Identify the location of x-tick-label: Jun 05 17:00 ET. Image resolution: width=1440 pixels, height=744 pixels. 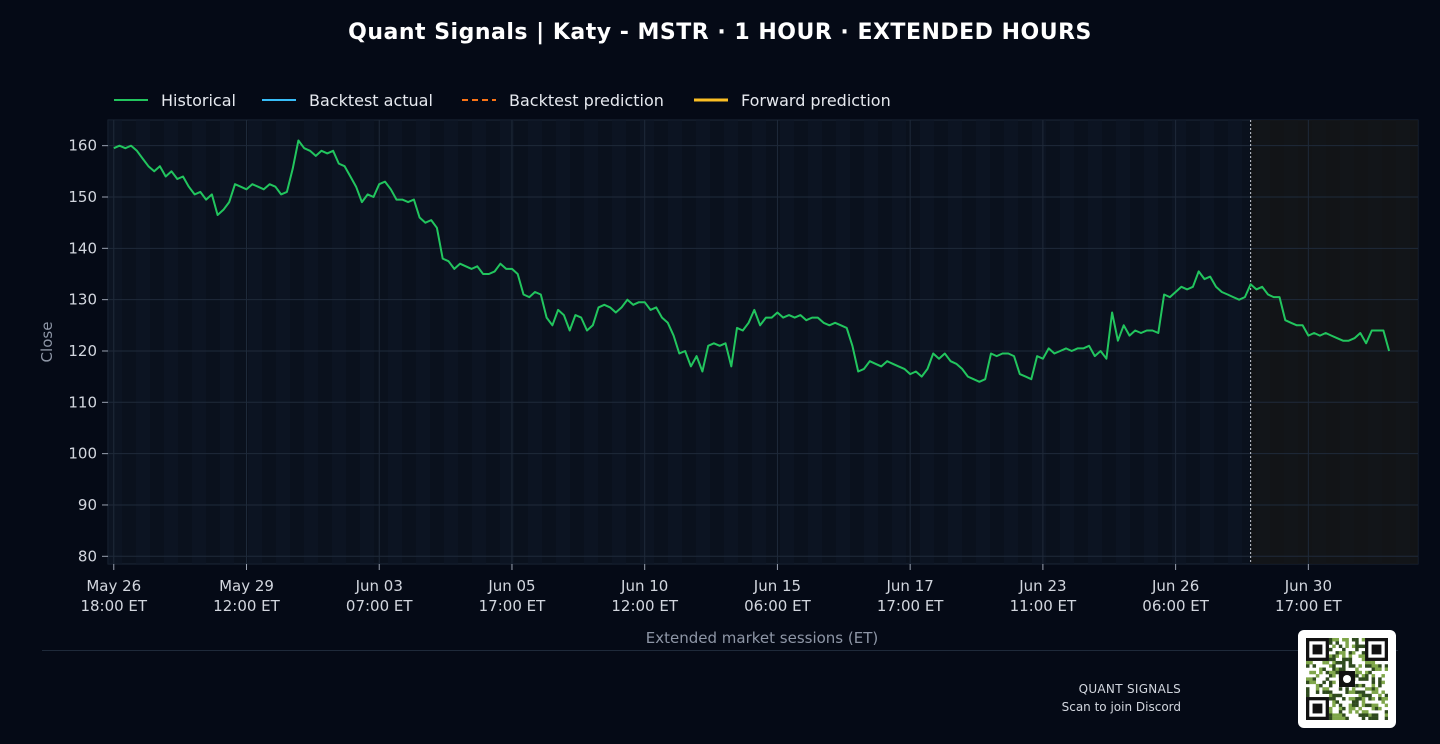
(512, 596).